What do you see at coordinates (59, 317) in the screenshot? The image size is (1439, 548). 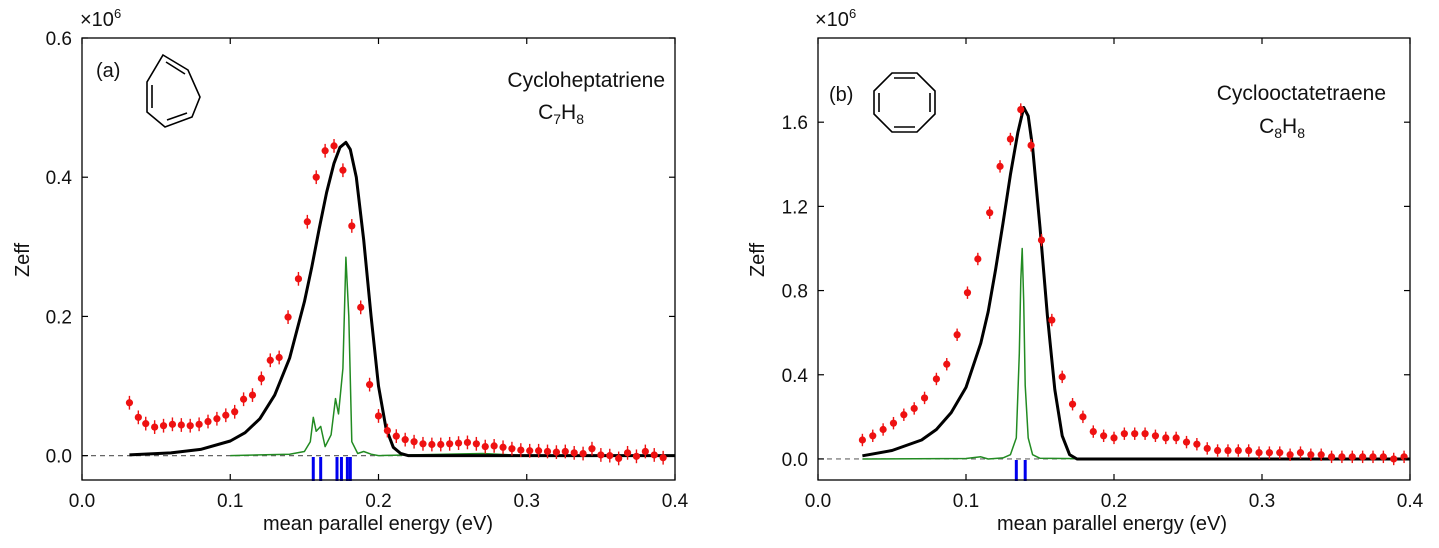 I see `y-tick-label: 0.2` at bounding box center [59, 317].